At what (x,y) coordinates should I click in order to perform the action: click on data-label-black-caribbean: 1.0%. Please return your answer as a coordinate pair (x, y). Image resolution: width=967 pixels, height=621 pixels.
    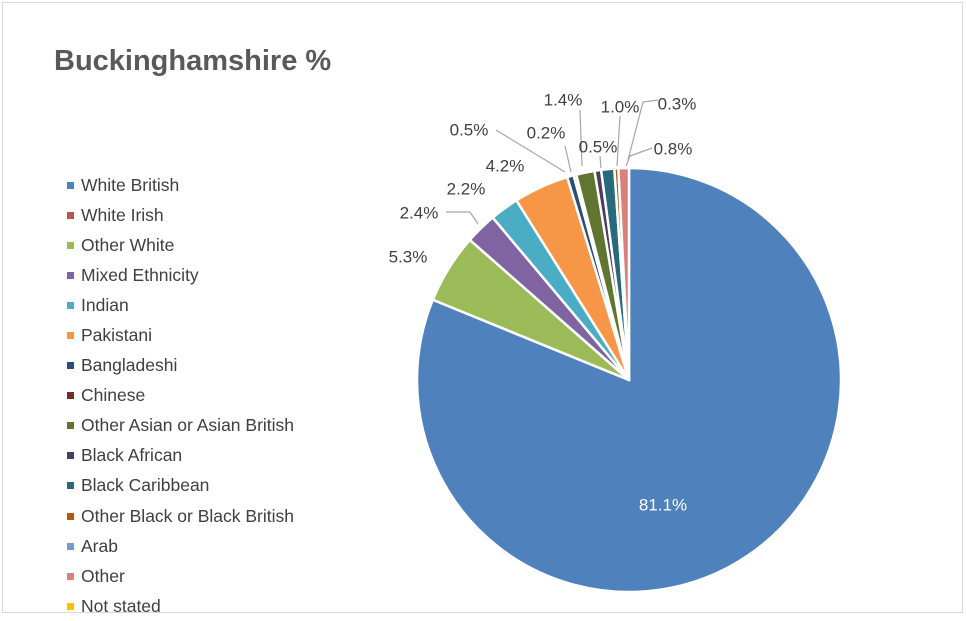
    Looking at the image, I should click on (620, 106).